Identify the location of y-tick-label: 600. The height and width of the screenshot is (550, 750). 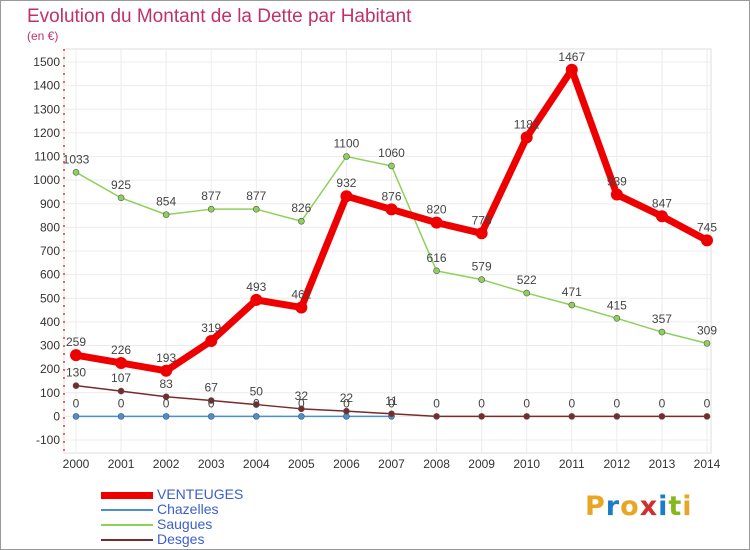
(50, 275).